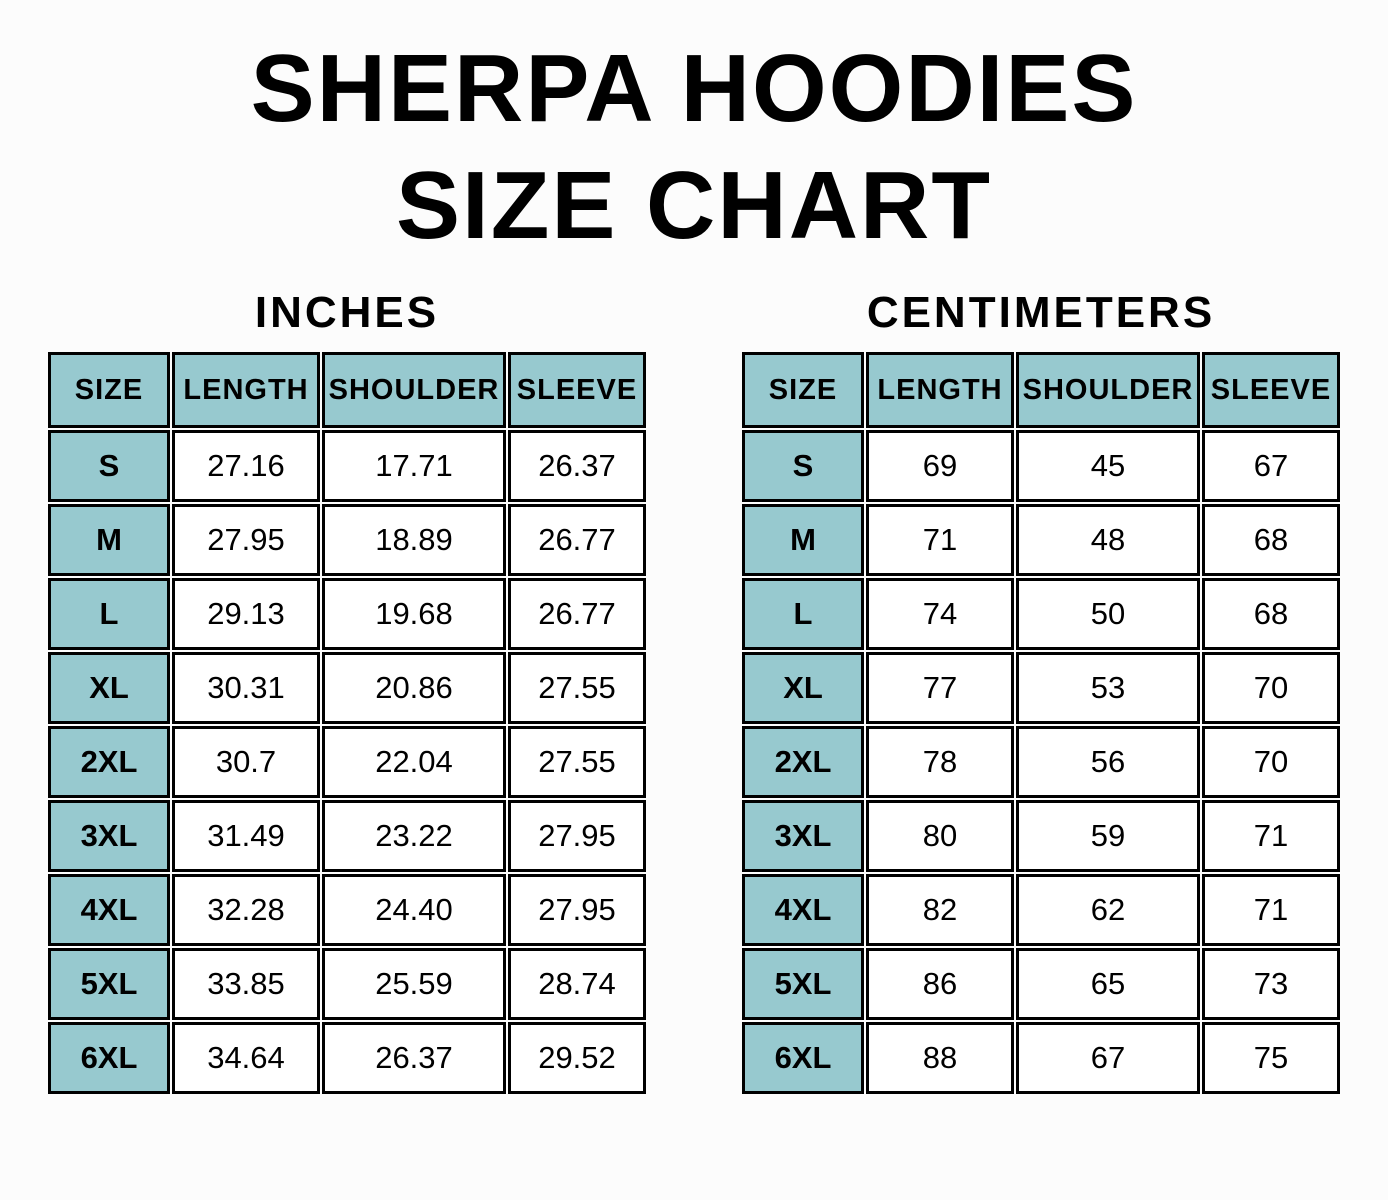 The width and height of the screenshot is (1388, 1200). Describe the element at coordinates (1271, 984) in the screenshot. I see `value-cell: 73` at that location.